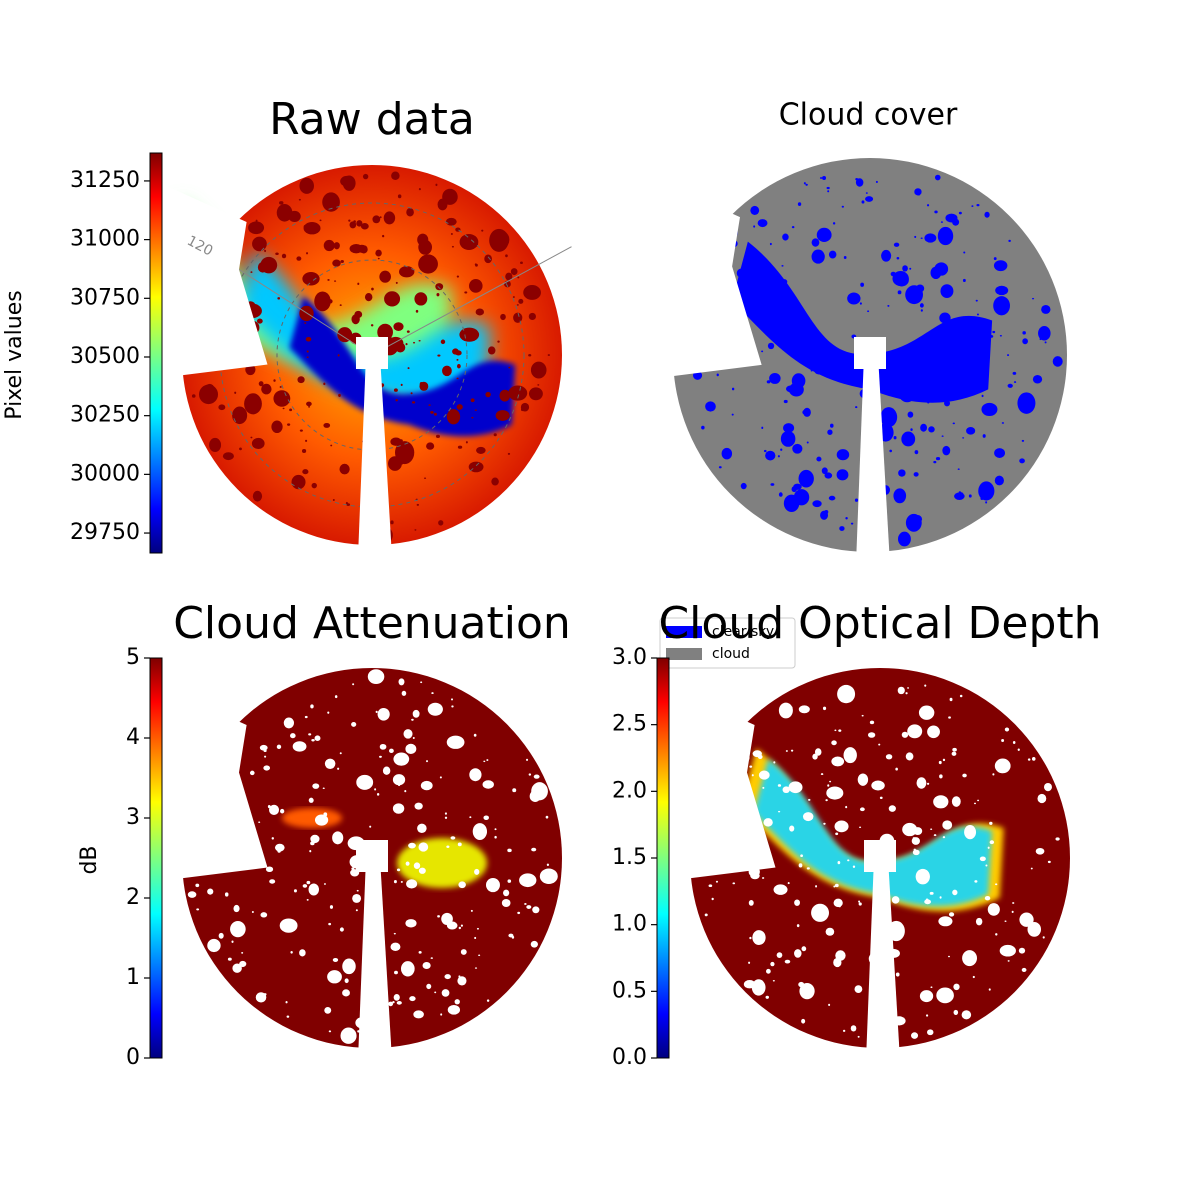 This screenshot has height=1200, width=1200. Describe the element at coordinates (362, 864) in the screenshot. I see `sky-image` at that location.